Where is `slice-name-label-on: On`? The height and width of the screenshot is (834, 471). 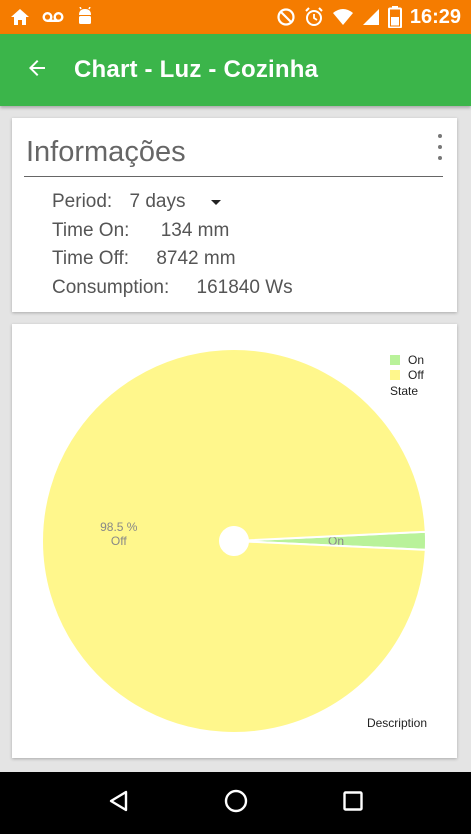 slice-name-label-on: On is located at coordinates (336, 541).